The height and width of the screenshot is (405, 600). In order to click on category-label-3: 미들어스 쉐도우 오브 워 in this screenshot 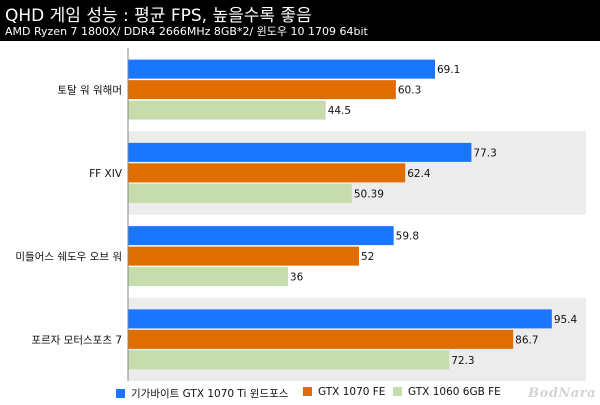, I will do `click(68, 256)`.